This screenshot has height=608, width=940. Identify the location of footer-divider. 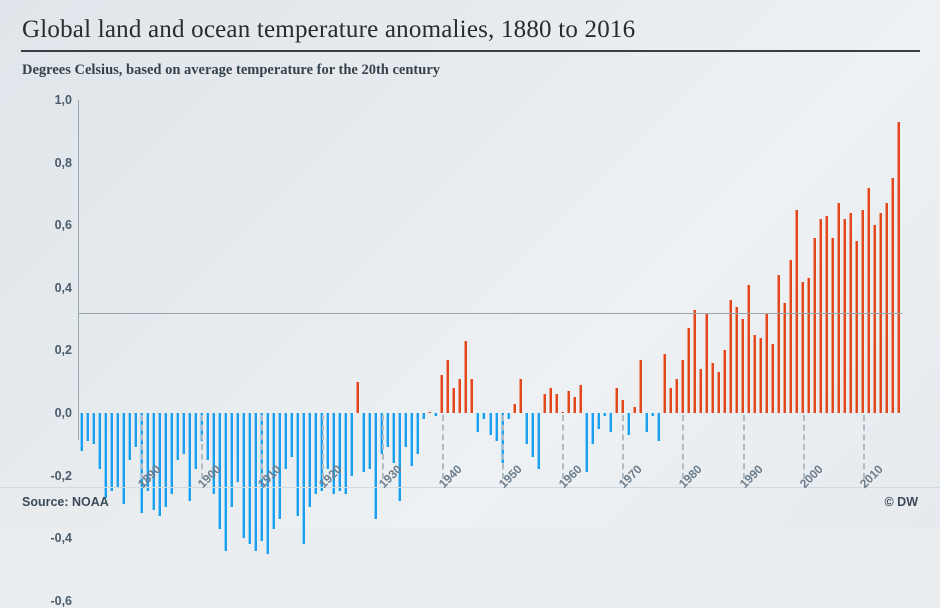
(470, 487).